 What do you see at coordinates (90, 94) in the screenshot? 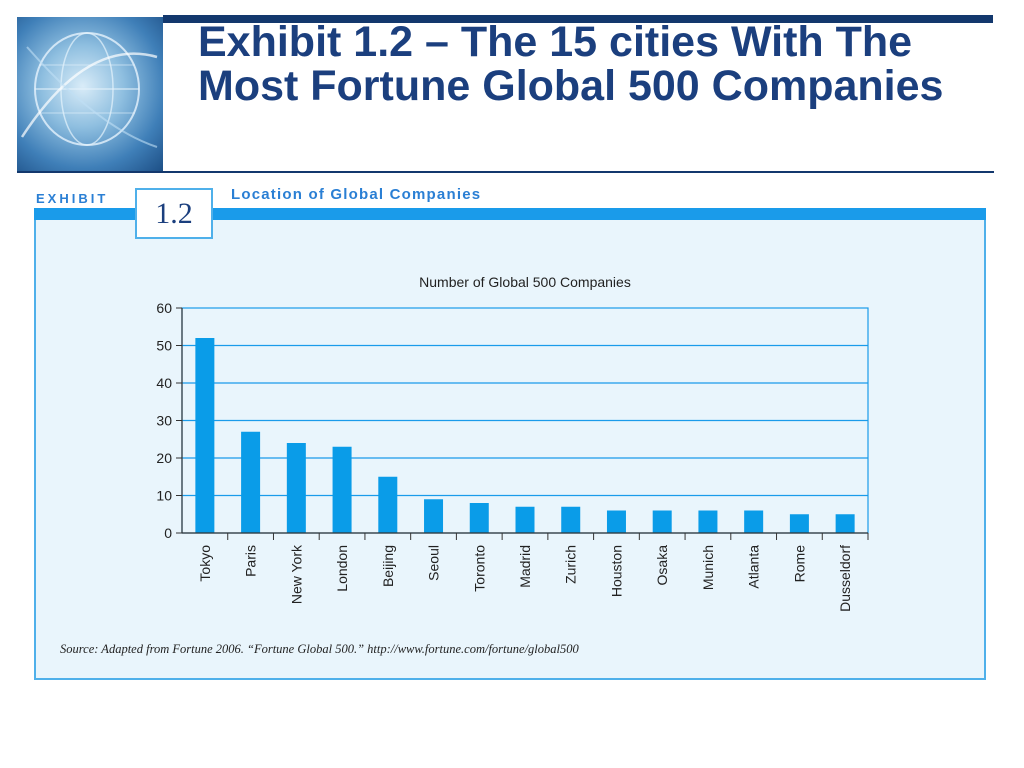
I see `globe-logo-image` at bounding box center [90, 94].